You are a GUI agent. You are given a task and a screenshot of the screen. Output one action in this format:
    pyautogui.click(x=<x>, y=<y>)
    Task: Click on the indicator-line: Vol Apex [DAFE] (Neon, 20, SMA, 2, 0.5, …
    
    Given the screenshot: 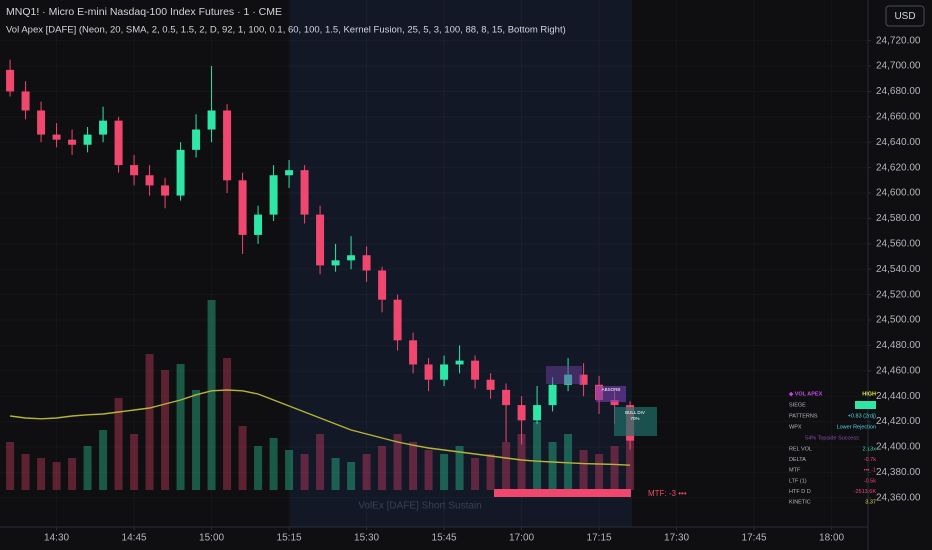 What is the action you would take?
    pyautogui.click(x=286, y=30)
    